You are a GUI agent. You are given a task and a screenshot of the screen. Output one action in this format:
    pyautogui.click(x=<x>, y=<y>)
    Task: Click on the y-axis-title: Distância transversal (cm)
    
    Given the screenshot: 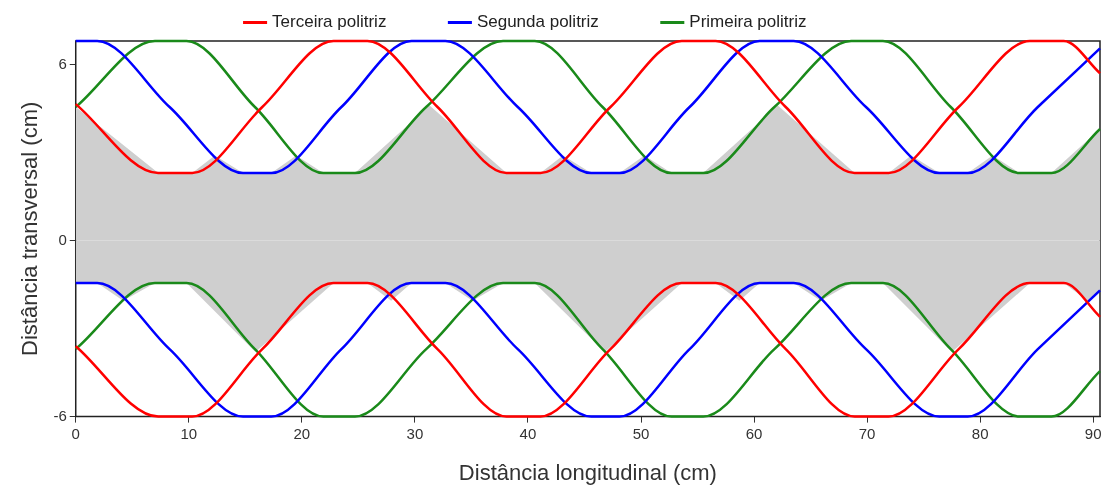 What is the action you would take?
    pyautogui.click(x=30, y=228)
    